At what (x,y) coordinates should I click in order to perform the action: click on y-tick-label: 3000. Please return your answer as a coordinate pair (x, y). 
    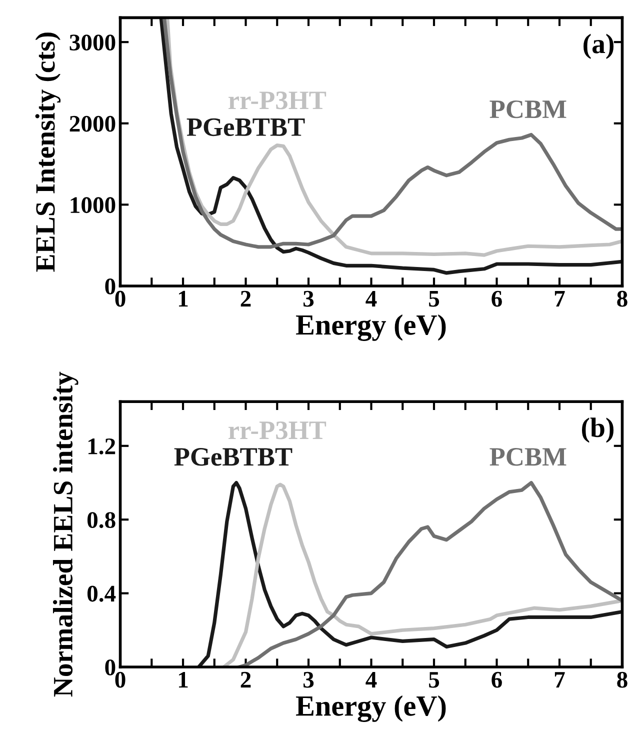
    Looking at the image, I should click on (93, 42).